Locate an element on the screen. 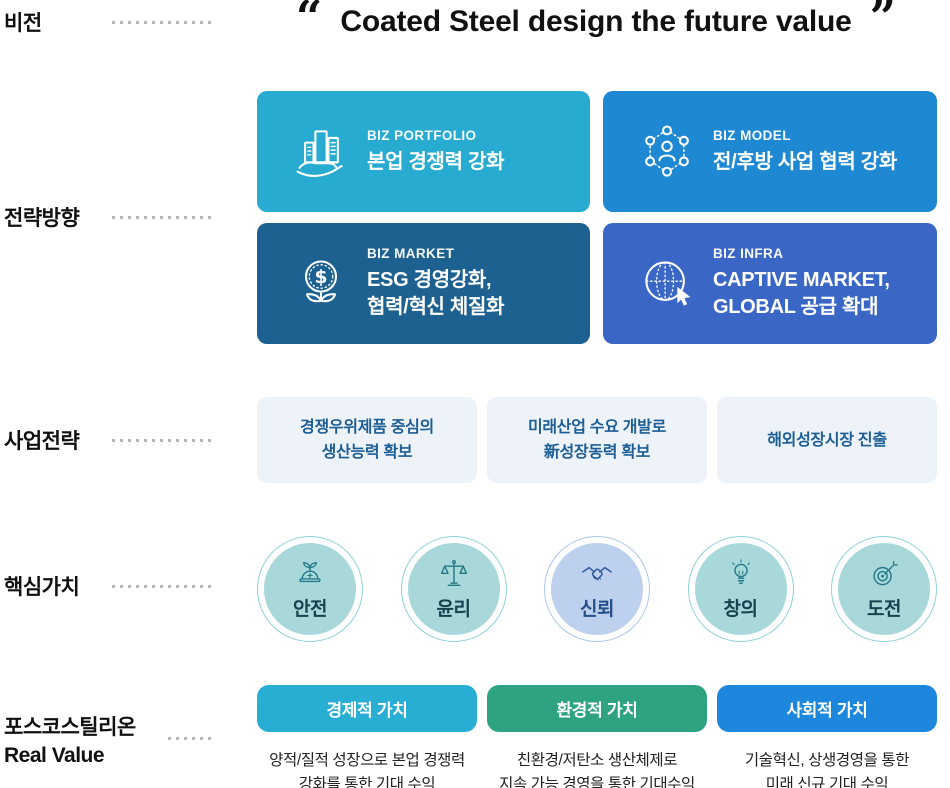 The image size is (950, 788). strategy-card-title: 본업 경쟁력 강화 is located at coordinates (436, 161).